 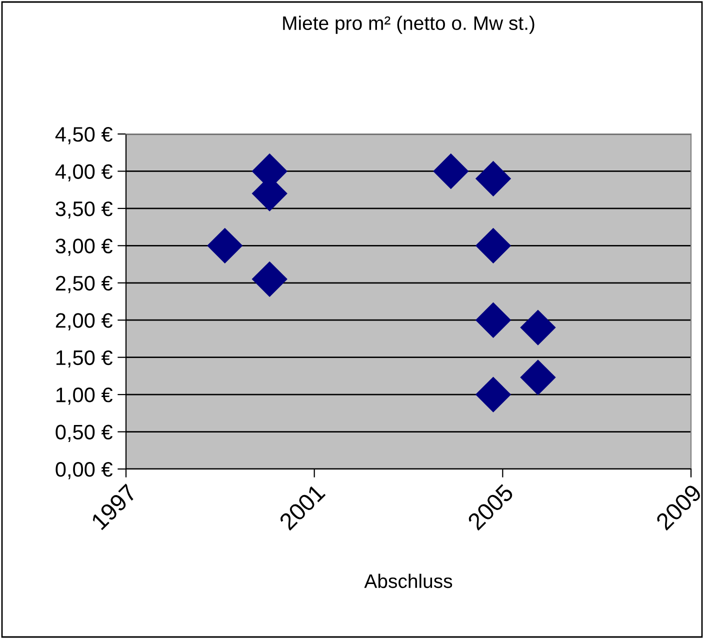 I want to click on x-axis-title: Abschluss, so click(x=408, y=581).